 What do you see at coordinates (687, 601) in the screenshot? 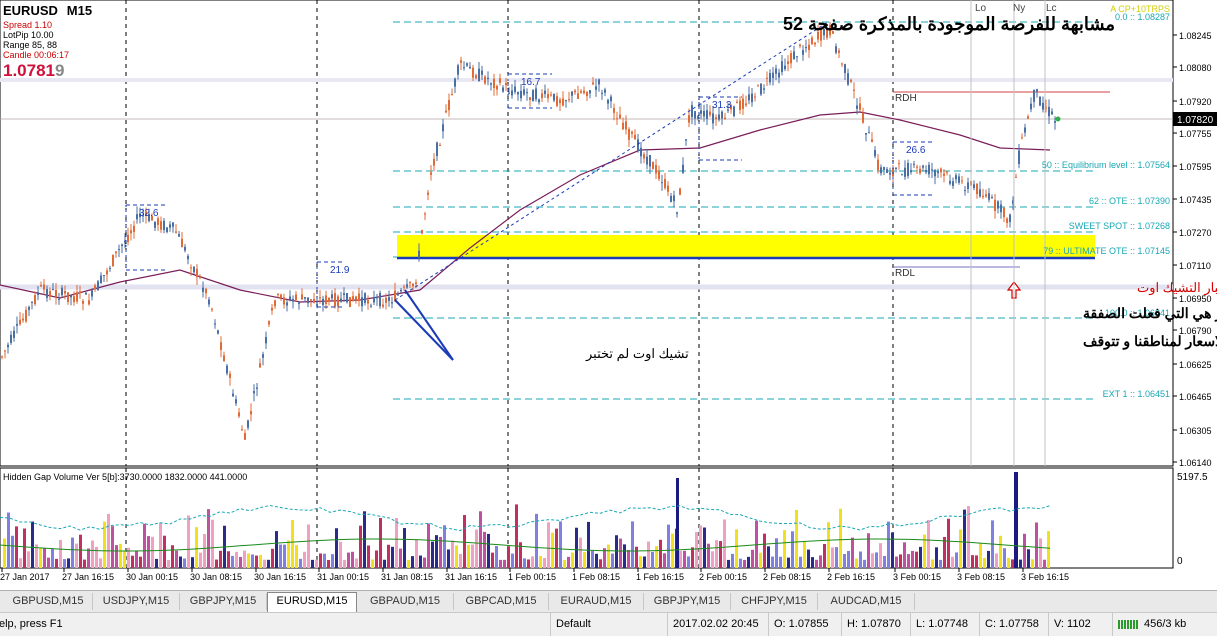
I see `tab-gbpjpy-2: GBPJPY,M15` at bounding box center [687, 601].